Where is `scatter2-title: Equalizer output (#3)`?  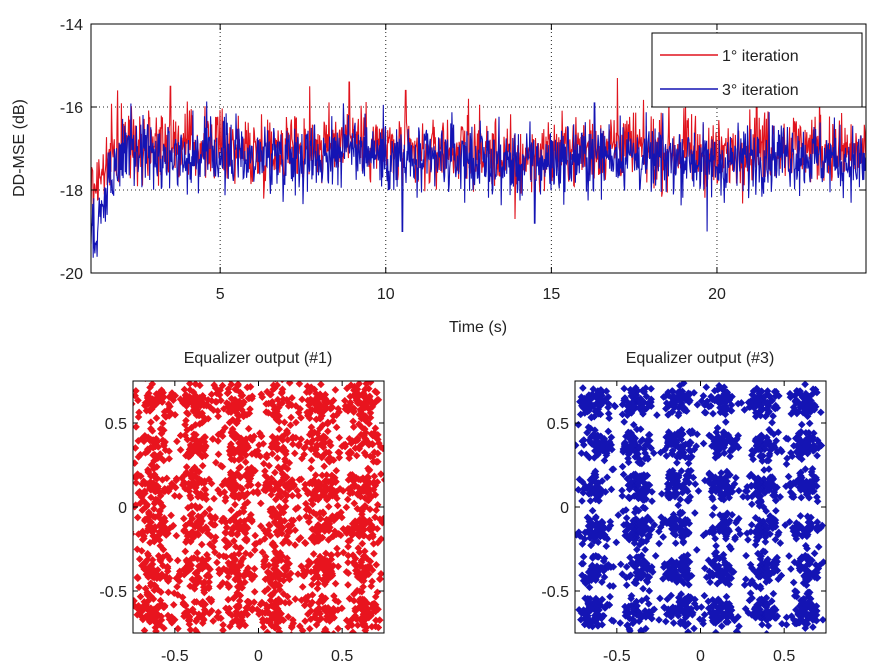
scatter2-title: Equalizer output (#3) is located at coordinates (700, 358).